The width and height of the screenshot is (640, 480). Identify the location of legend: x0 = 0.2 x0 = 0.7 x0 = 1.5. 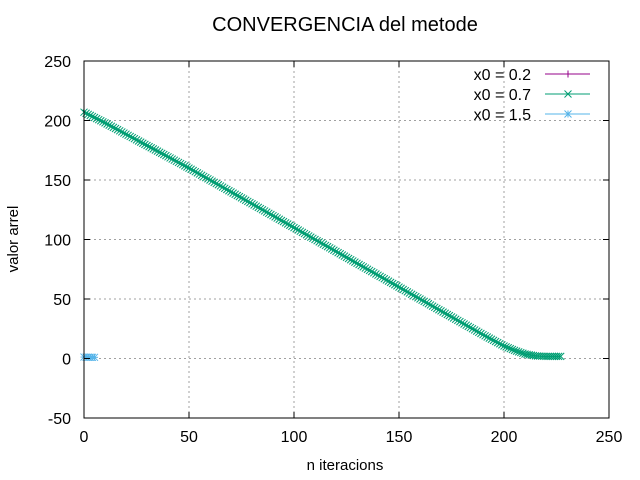
(532, 95).